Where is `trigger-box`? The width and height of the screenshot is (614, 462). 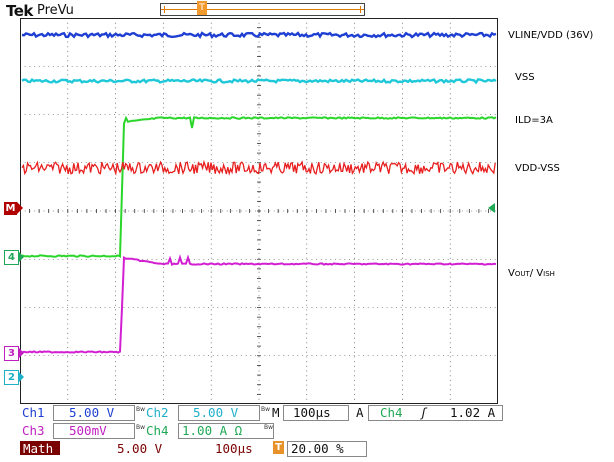 trigger-box is located at coordinates (435, 413).